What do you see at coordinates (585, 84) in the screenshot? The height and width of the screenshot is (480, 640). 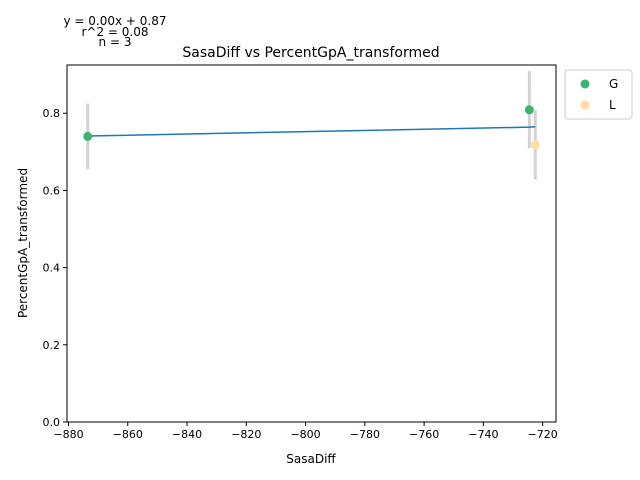 I see `legend-marker-g` at bounding box center [585, 84].